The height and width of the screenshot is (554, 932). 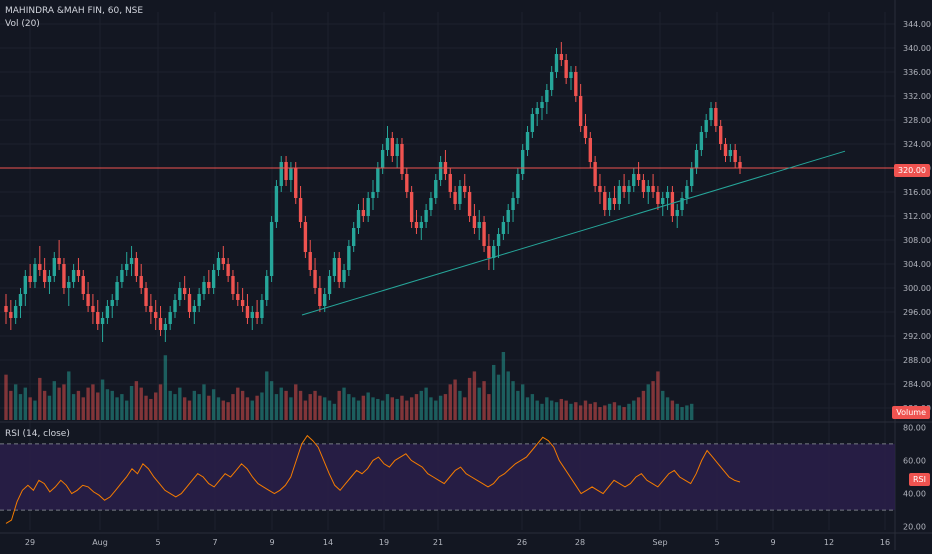 I want to click on y-tick-label: 284.00, so click(x=917, y=384).